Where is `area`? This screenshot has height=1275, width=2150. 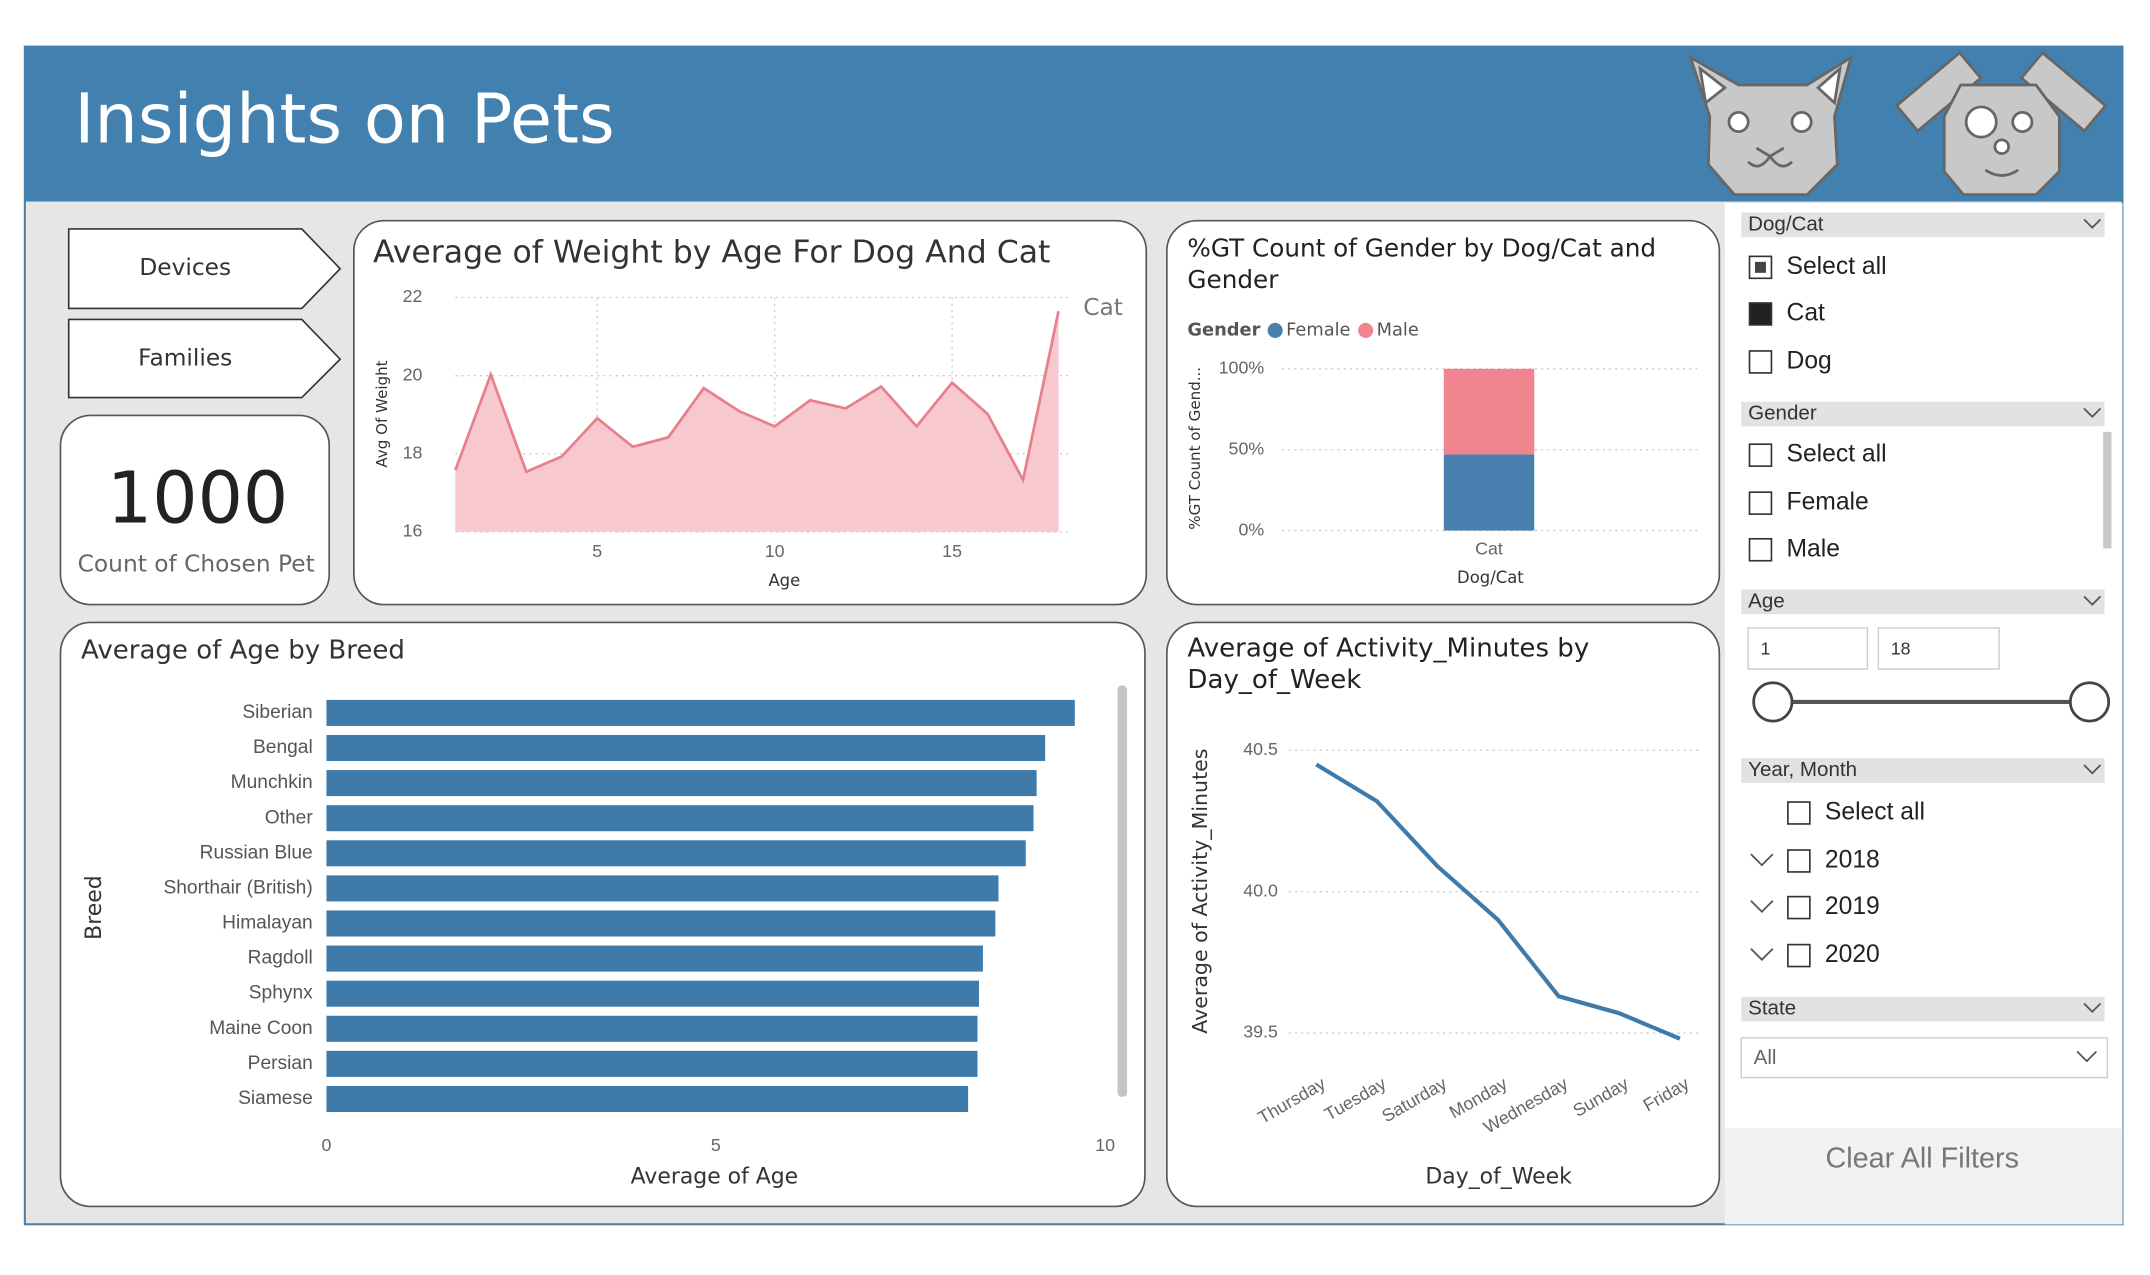 area is located at coordinates (757, 421).